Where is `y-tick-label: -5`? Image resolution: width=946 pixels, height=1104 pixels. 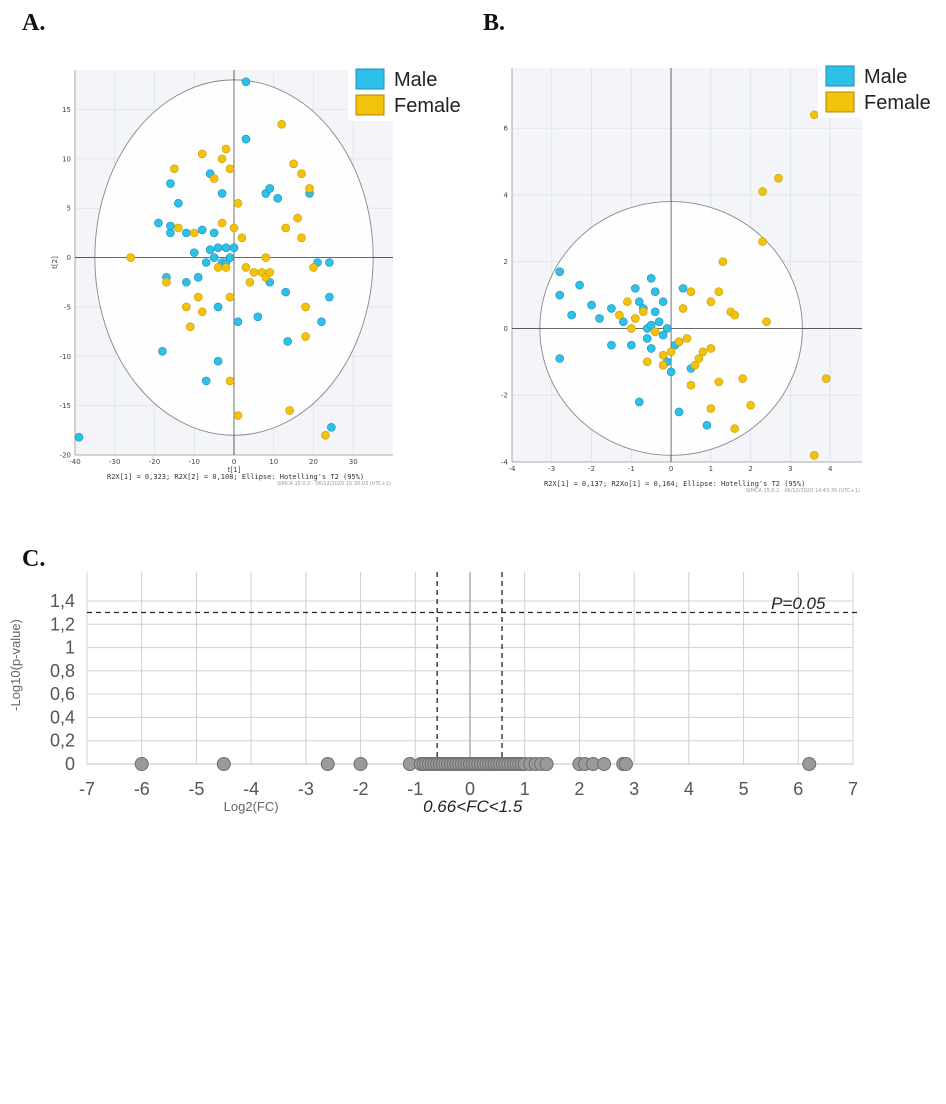 y-tick-label: -5 is located at coordinates (67, 307).